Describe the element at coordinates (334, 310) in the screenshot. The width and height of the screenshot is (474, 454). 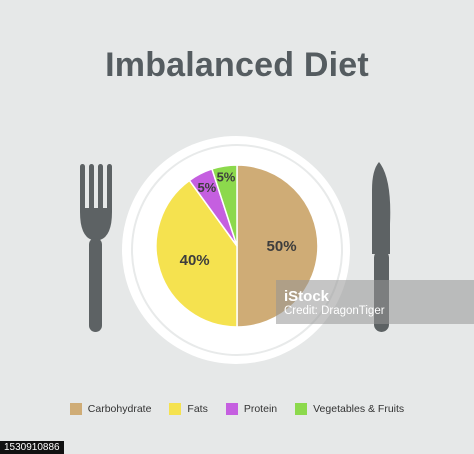
I see `watermark-credit: Credit: DragonTiger` at that location.